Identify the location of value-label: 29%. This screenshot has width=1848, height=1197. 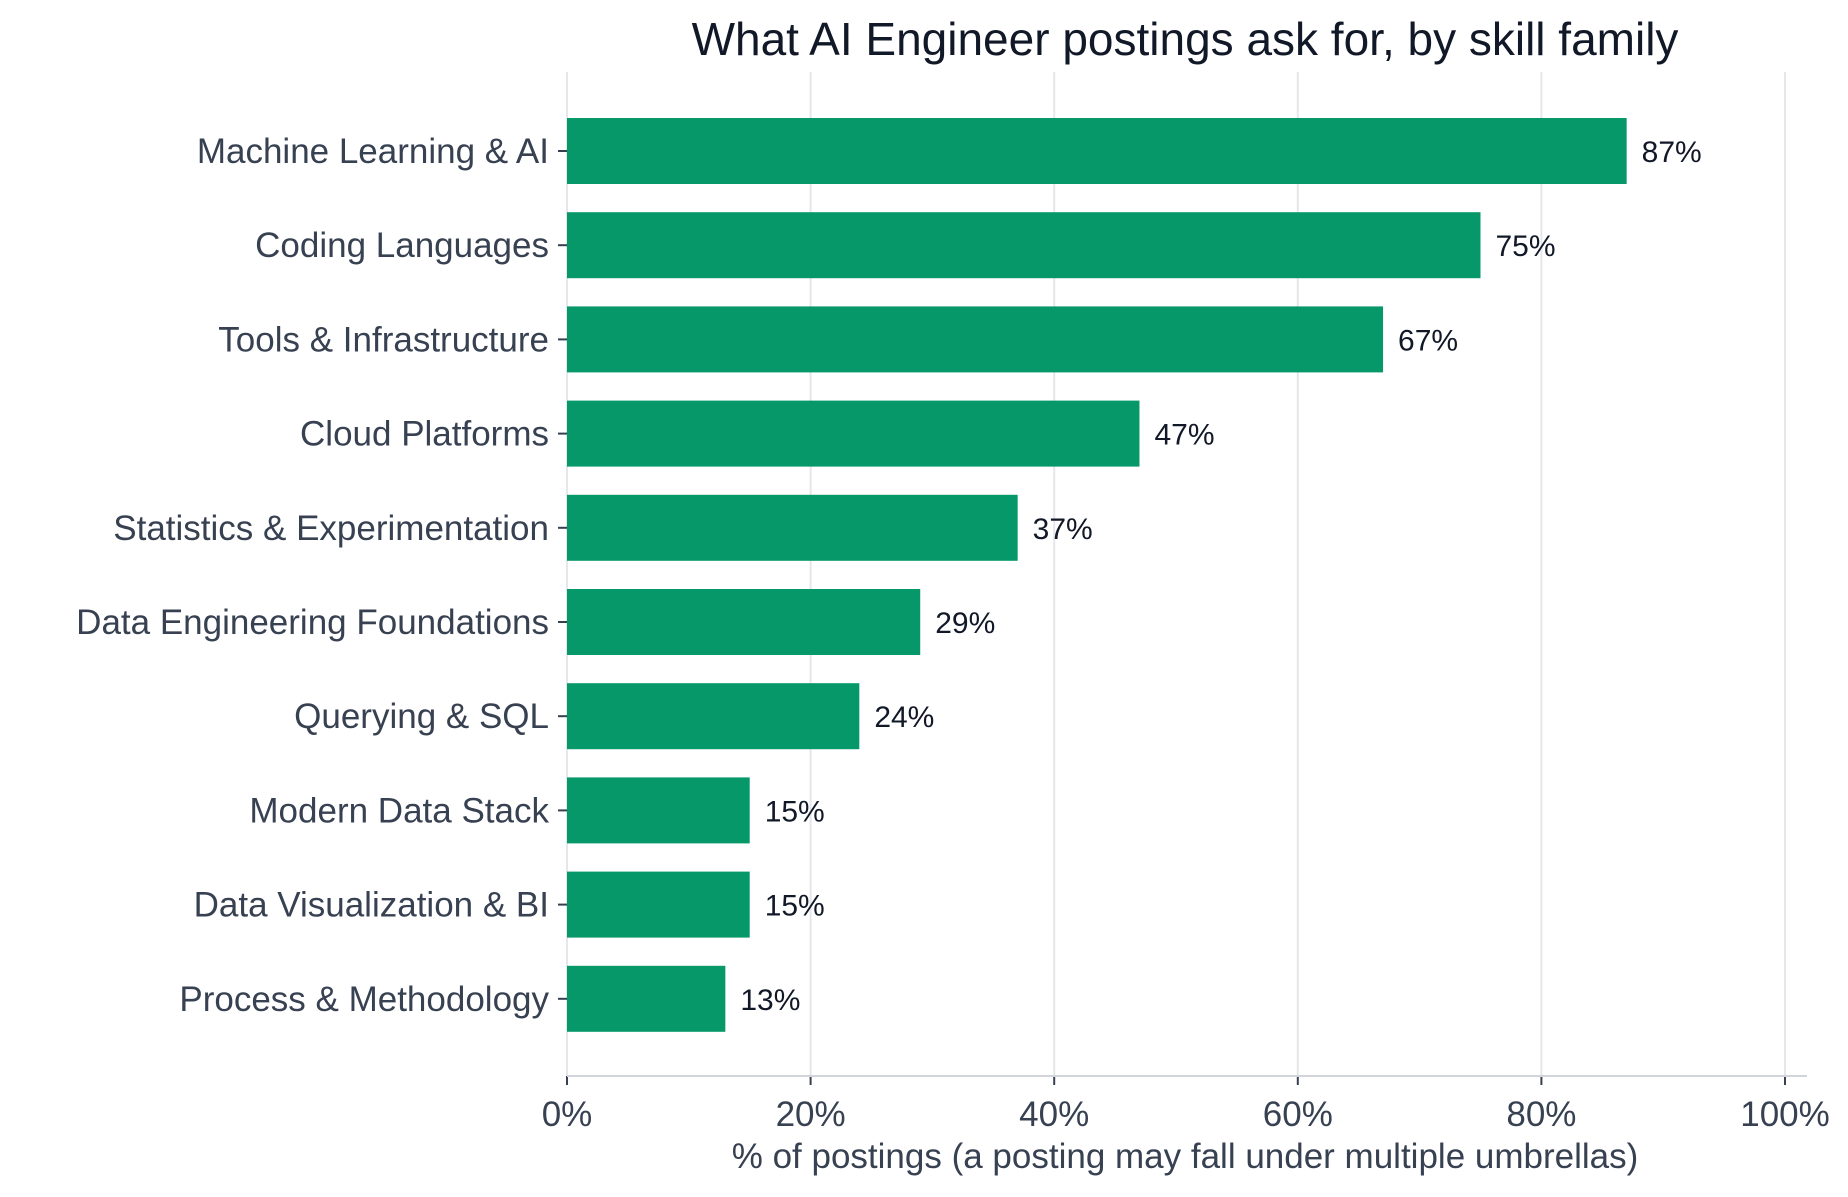
(965, 623).